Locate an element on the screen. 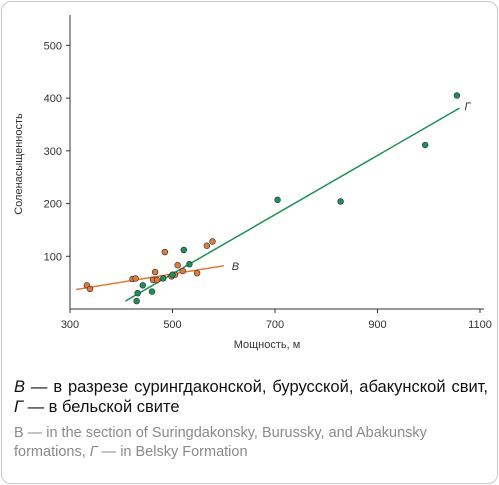 The height and width of the screenshot is (485, 499). caption-en-text-2: — in Belsky Formation is located at coordinates (172, 452).